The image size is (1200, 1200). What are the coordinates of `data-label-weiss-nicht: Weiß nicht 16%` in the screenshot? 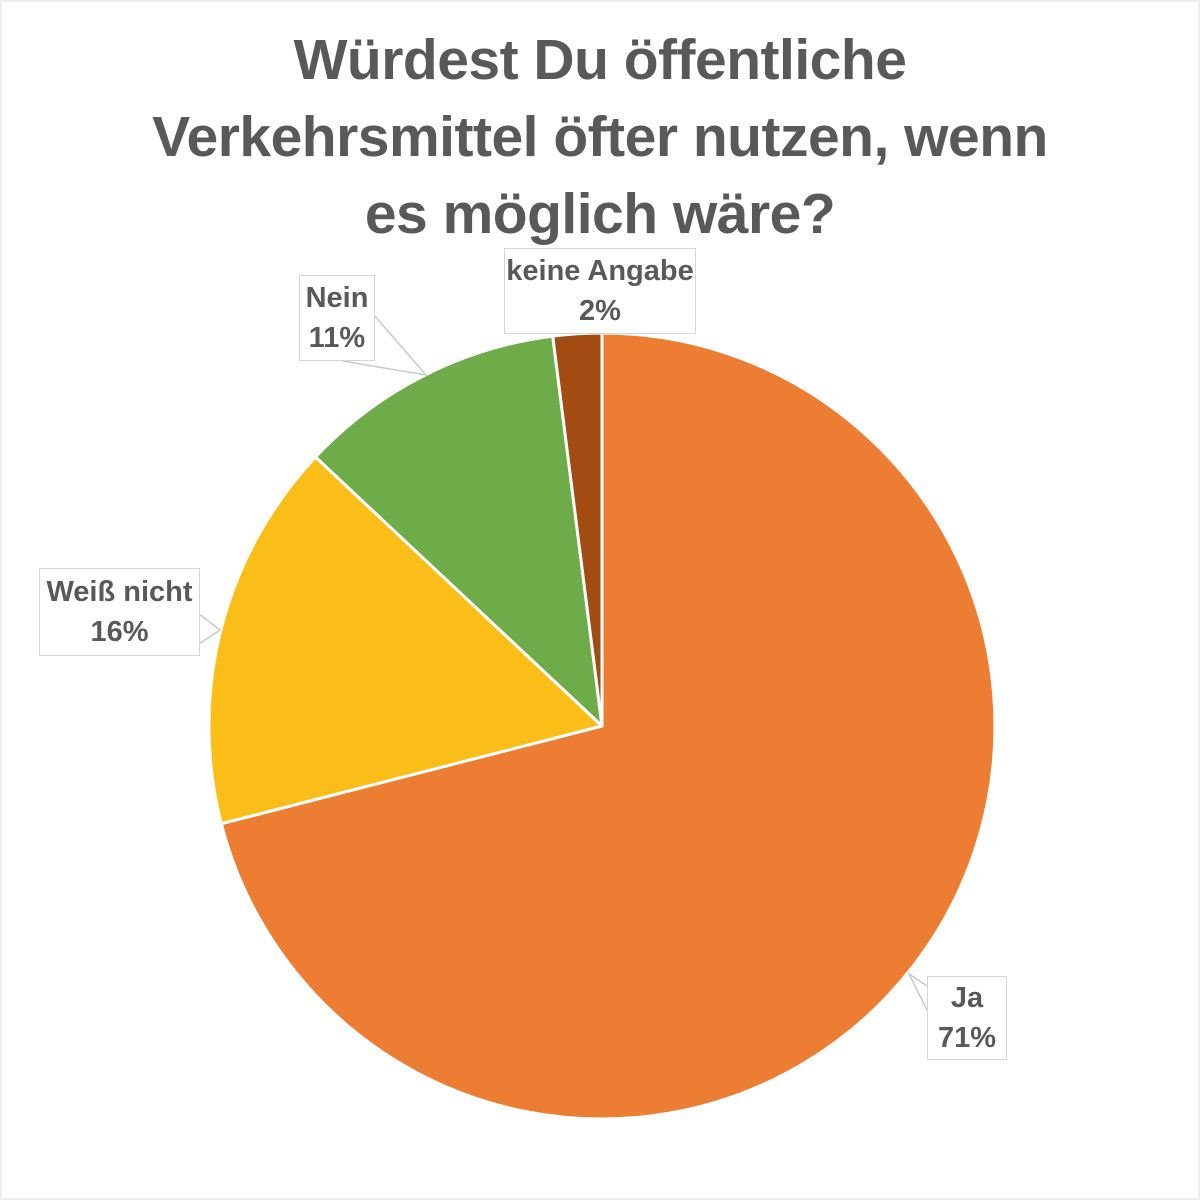 It's located at (119, 612).